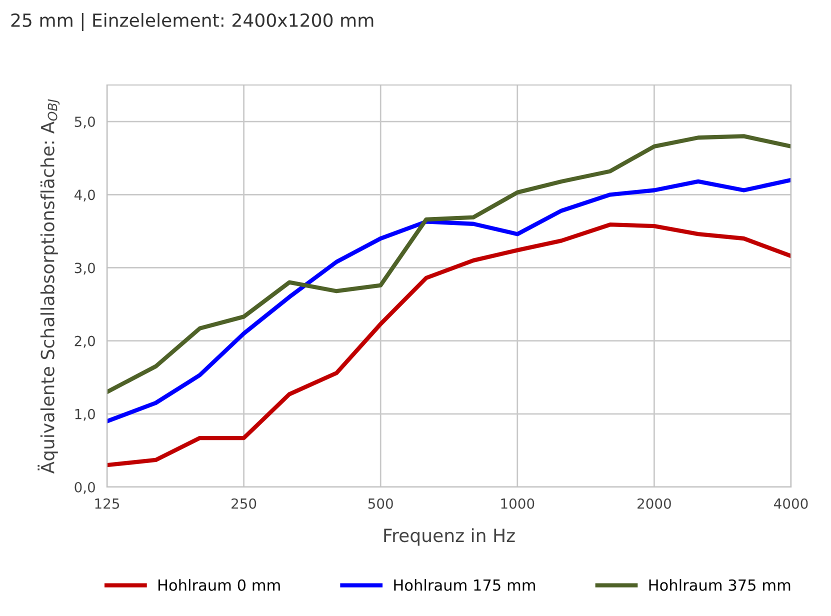 The width and height of the screenshot is (831, 616). What do you see at coordinates (85, 414) in the screenshot?
I see `y-tick-label: 1,0` at bounding box center [85, 414].